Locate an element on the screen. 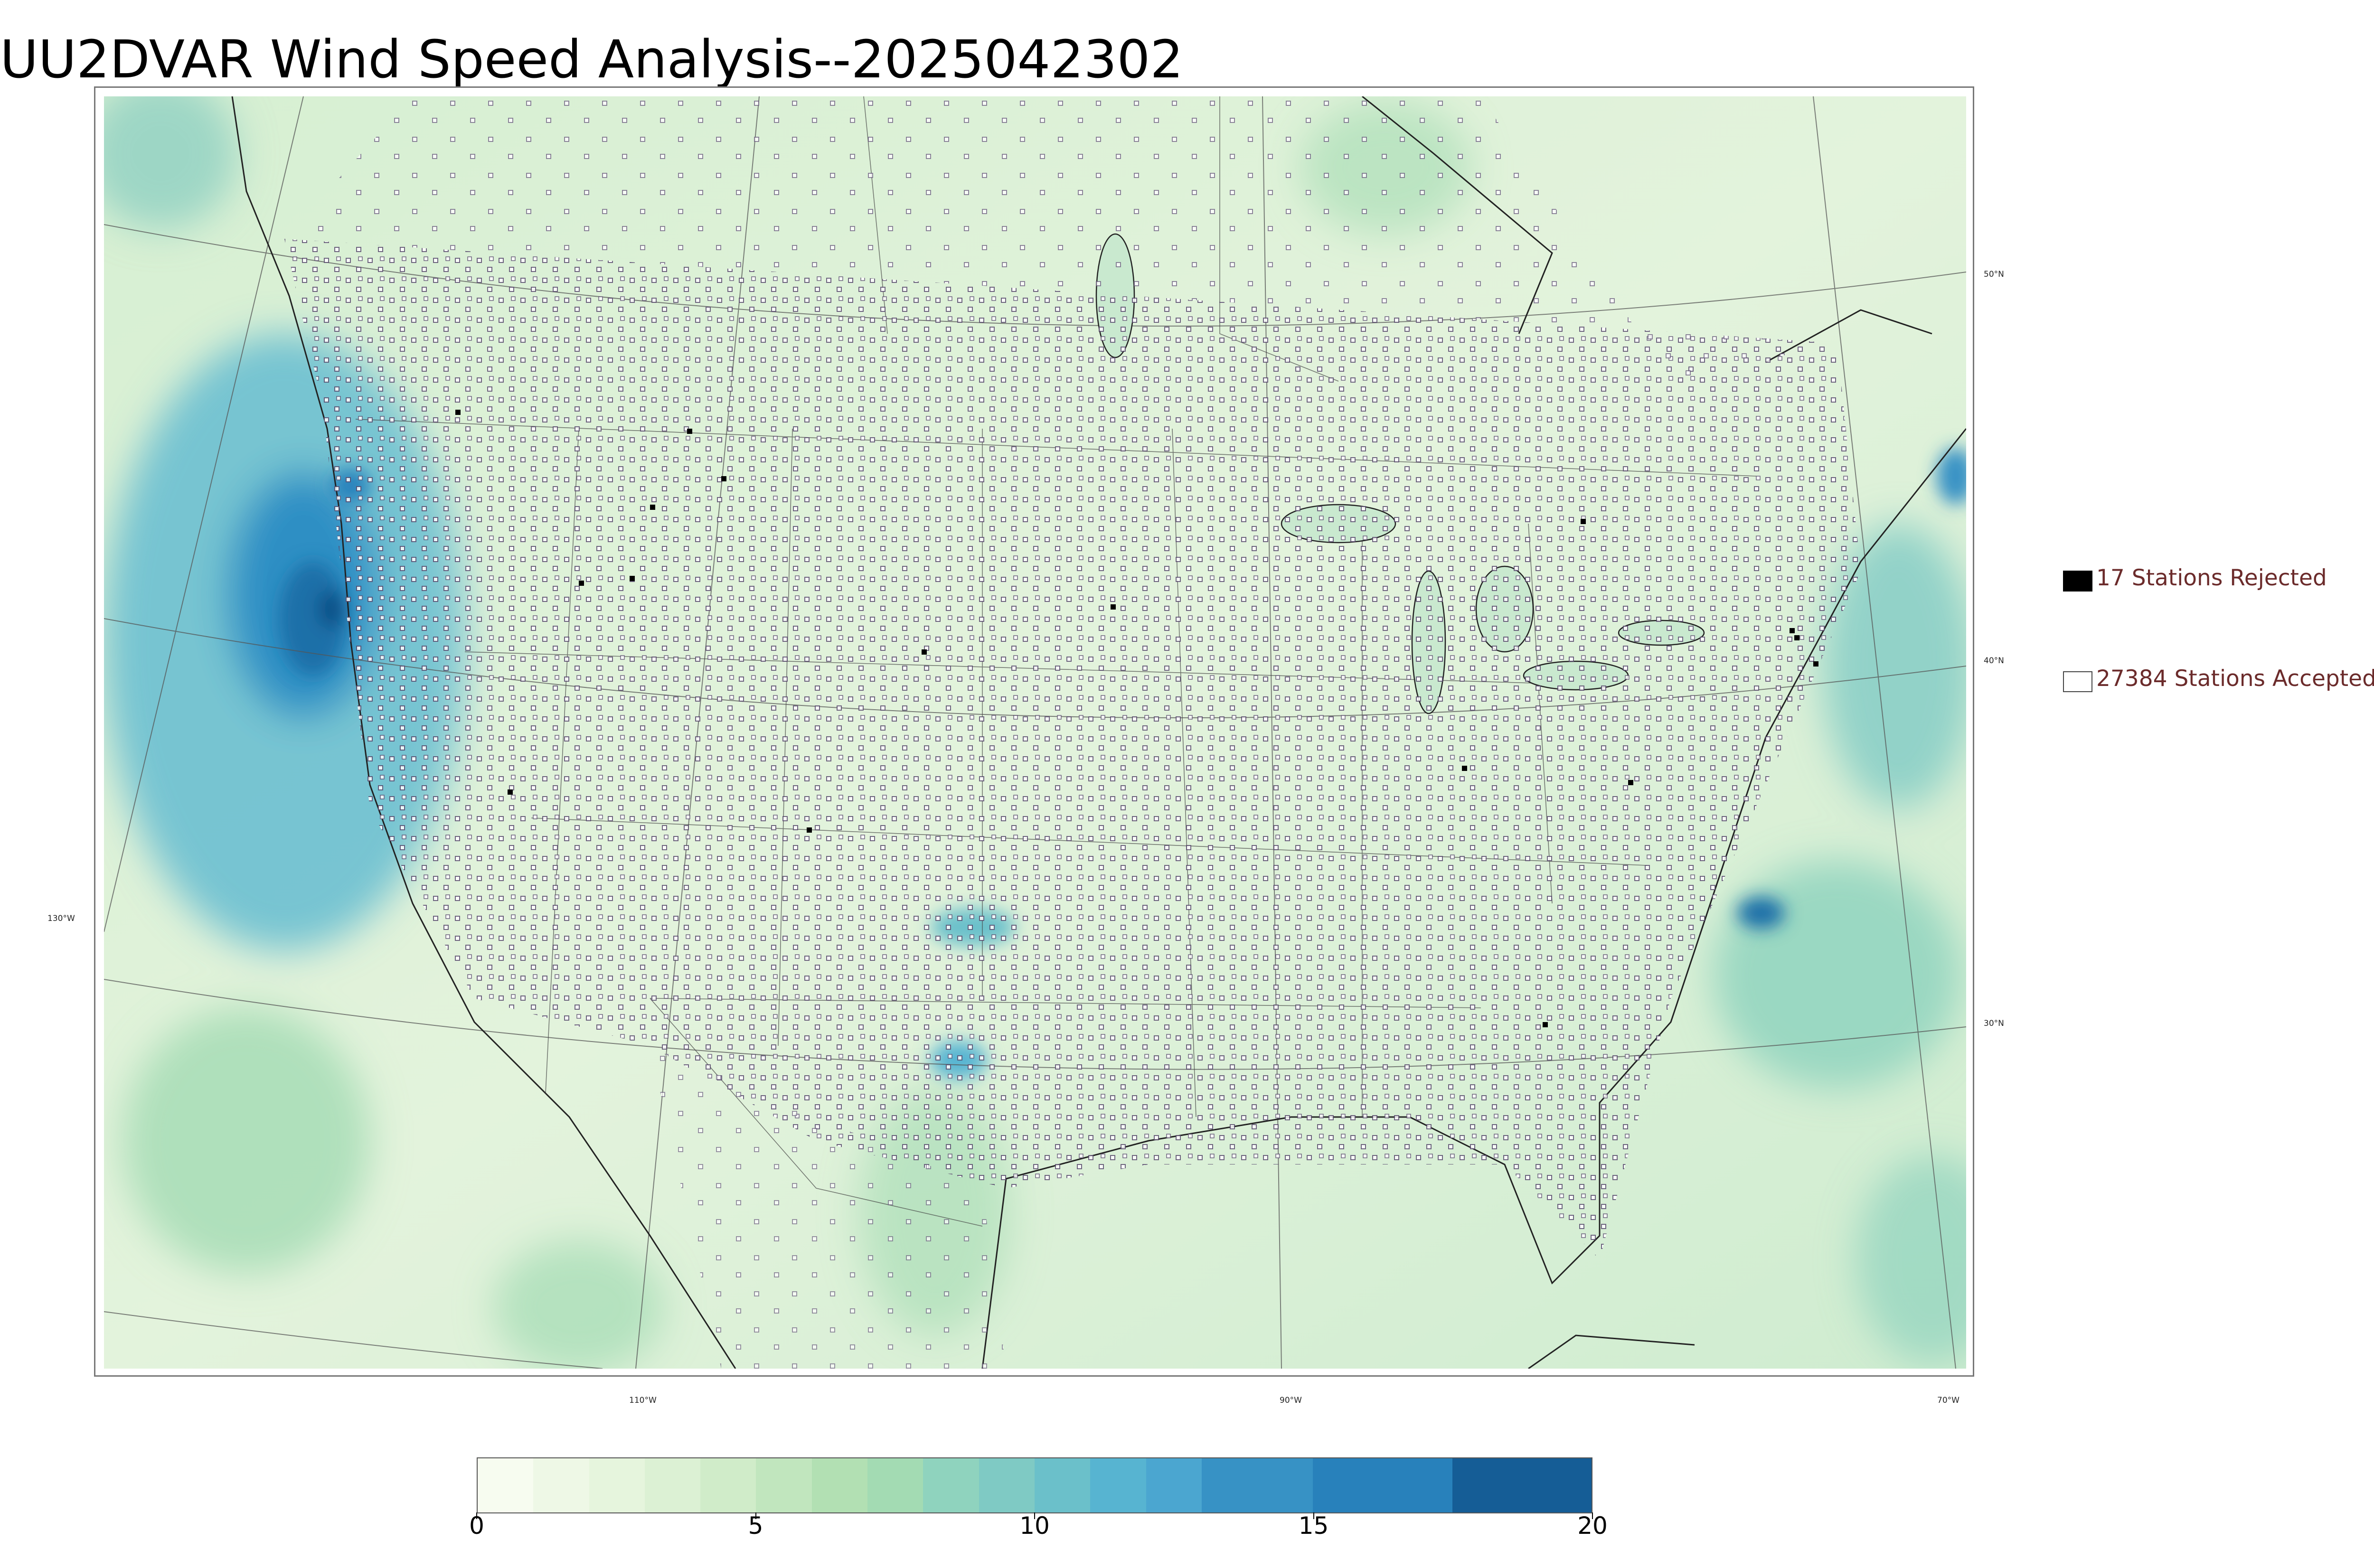 The height and width of the screenshot is (1568, 2374). colorbar-tick-label: 5 is located at coordinates (755, 1526).